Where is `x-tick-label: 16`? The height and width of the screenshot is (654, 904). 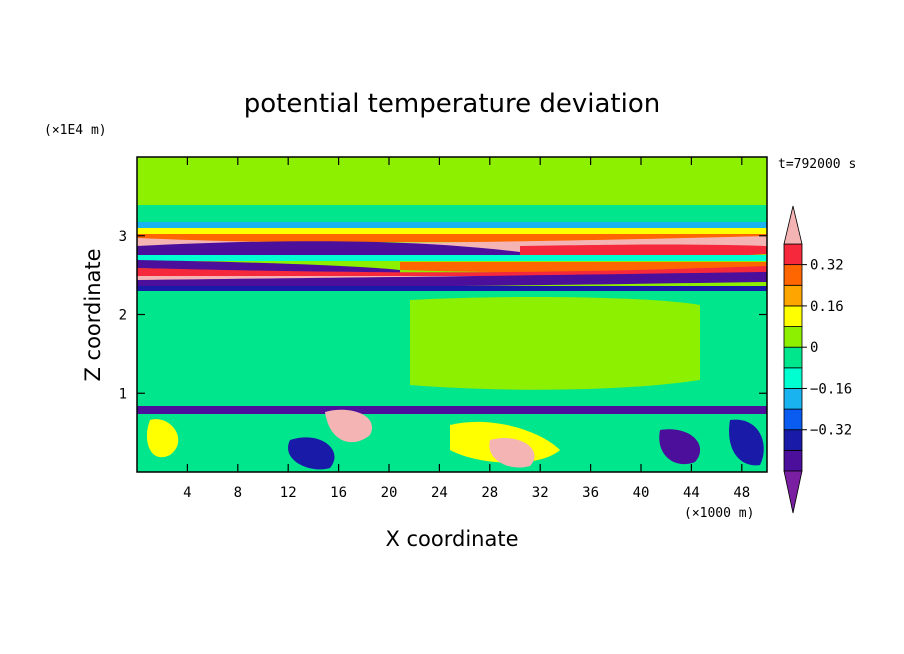
x-tick-label: 16 is located at coordinates (338, 493).